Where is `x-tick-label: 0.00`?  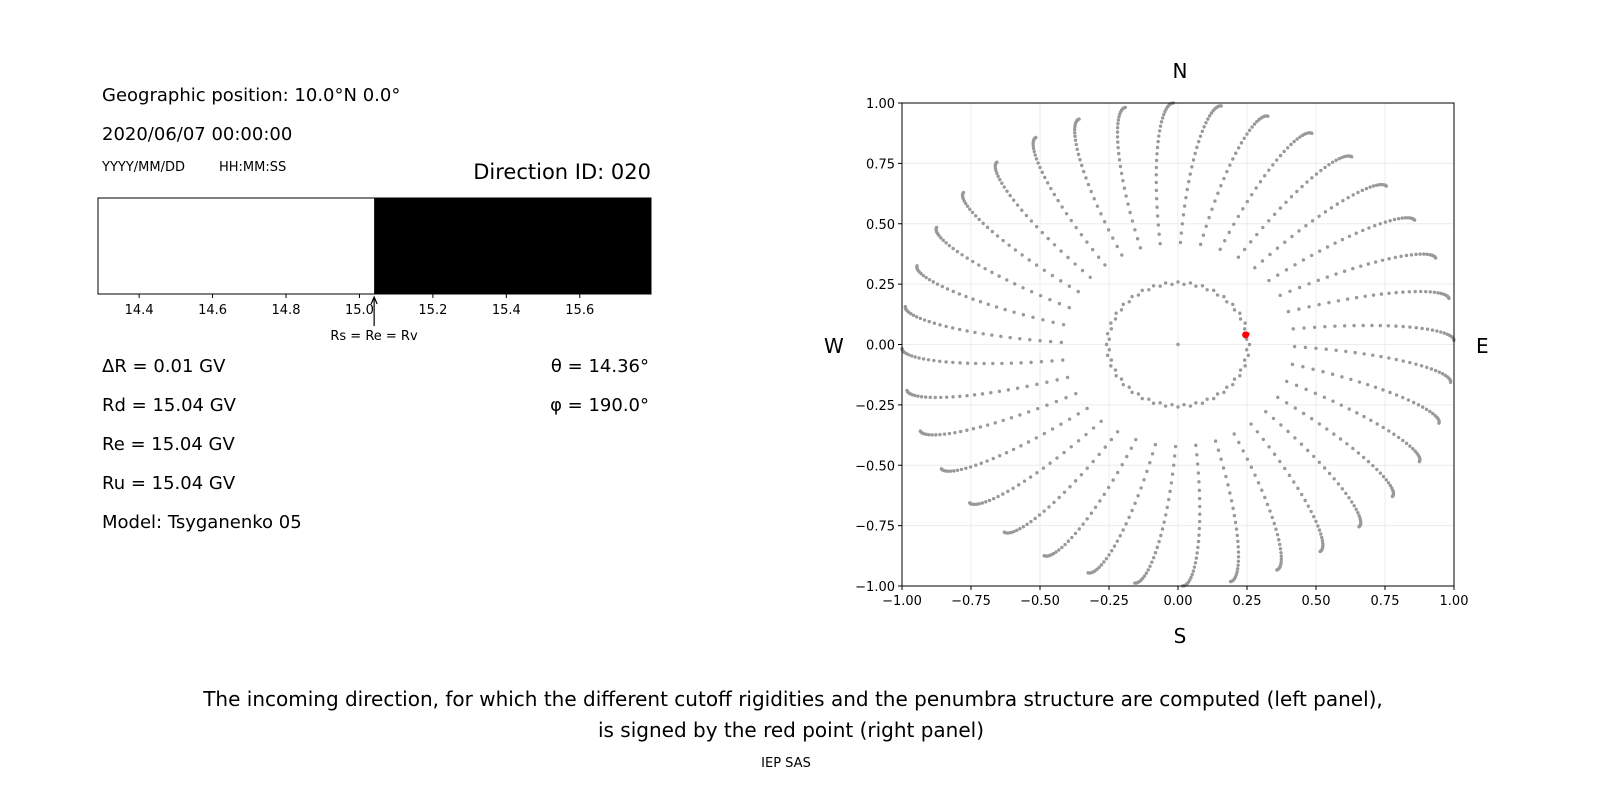
x-tick-label: 0.00 is located at coordinates (1178, 601).